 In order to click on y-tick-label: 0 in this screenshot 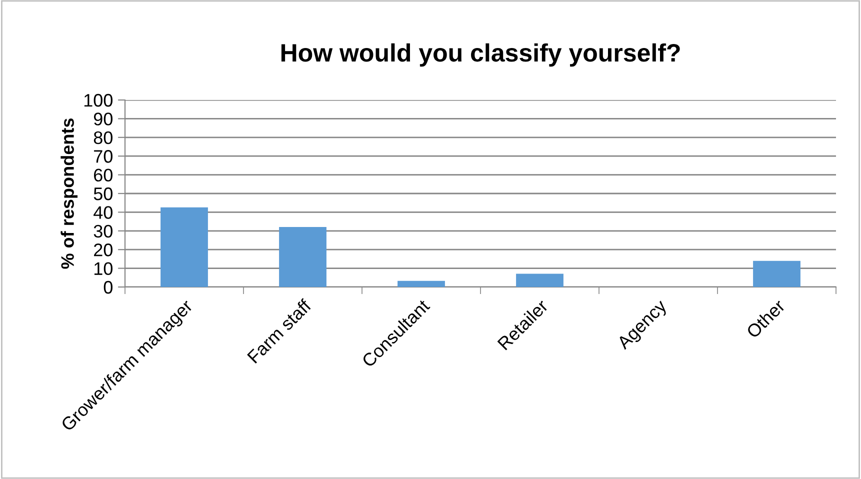, I will do `click(108, 287)`.